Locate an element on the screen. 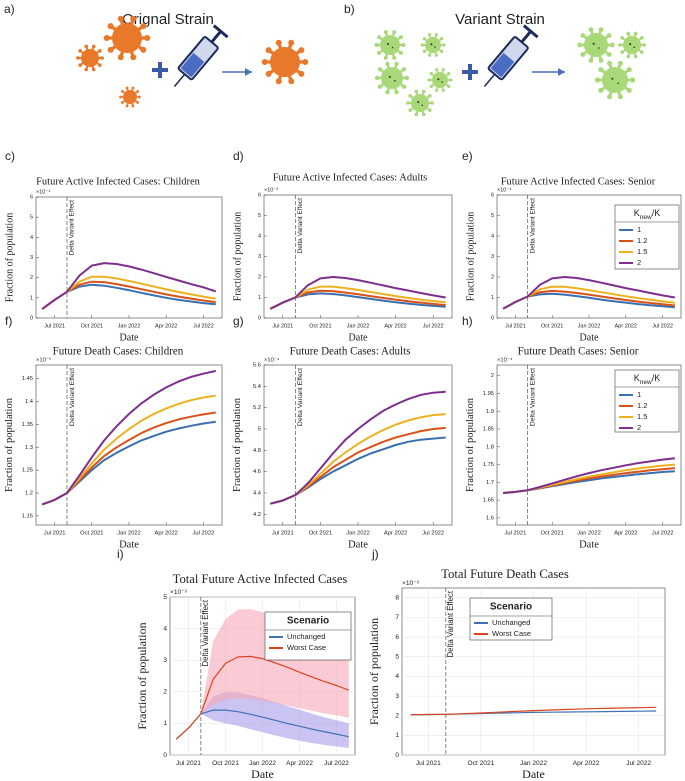 Image resolution: width=685 pixels, height=781 pixels. y-tick-label: 1.3 is located at coordinates (29, 448).